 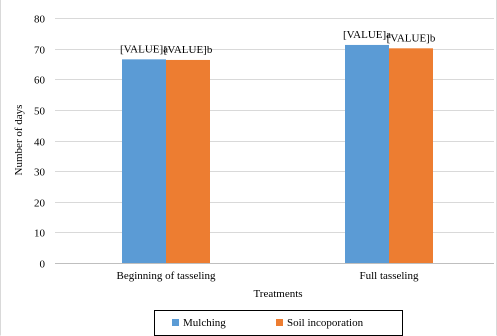 I want to click on category-labels: Beginning of tasseling Full tasseling, so click(x=268, y=276).